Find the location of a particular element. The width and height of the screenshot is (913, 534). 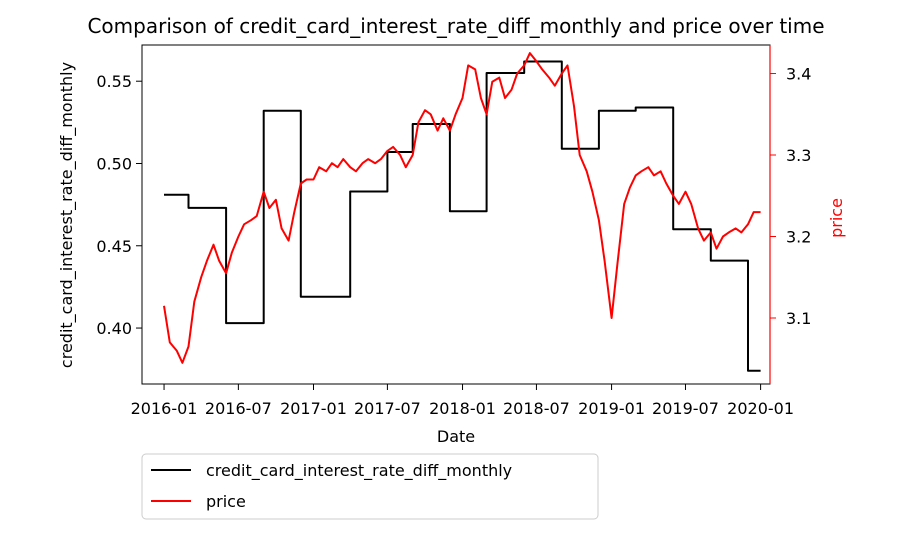

x-tick-label: 2018-07 is located at coordinates (536, 408).